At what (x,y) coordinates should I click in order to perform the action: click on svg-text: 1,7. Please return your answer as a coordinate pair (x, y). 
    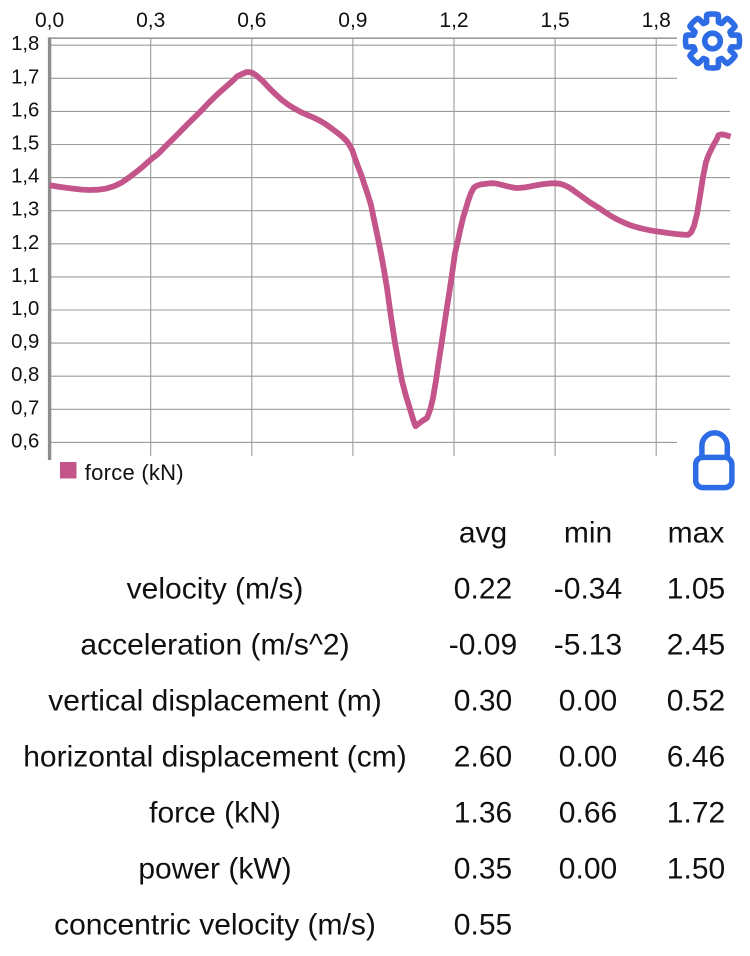
    Looking at the image, I should click on (25, 77).